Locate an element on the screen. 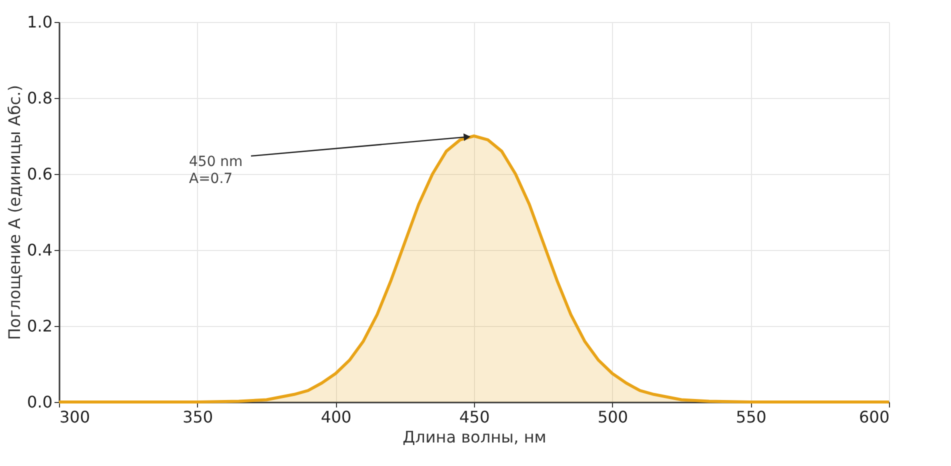 Image resolution: width=951 pixels, height=466 pixels. y-tick-label: 0.2 is located at coordinates (39, 326).